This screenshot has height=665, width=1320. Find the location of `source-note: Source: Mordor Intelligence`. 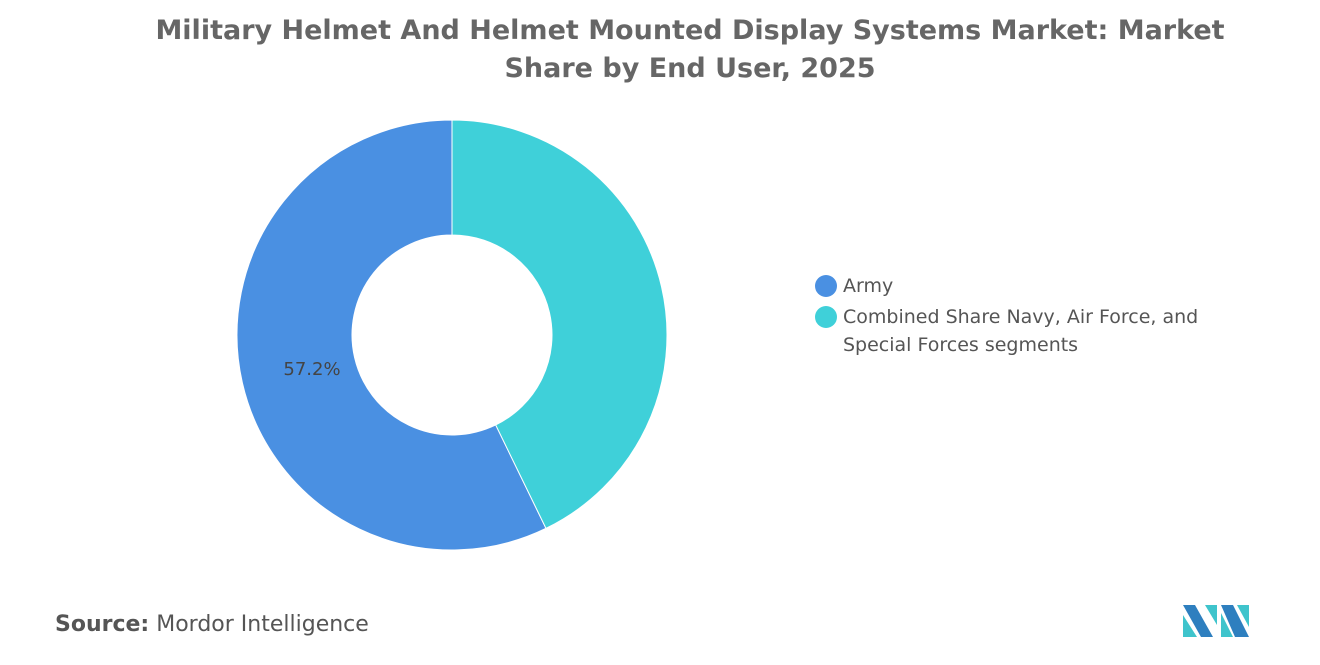

source-note: Source: Mordor Intelligence is located at coordinates (212, 624).